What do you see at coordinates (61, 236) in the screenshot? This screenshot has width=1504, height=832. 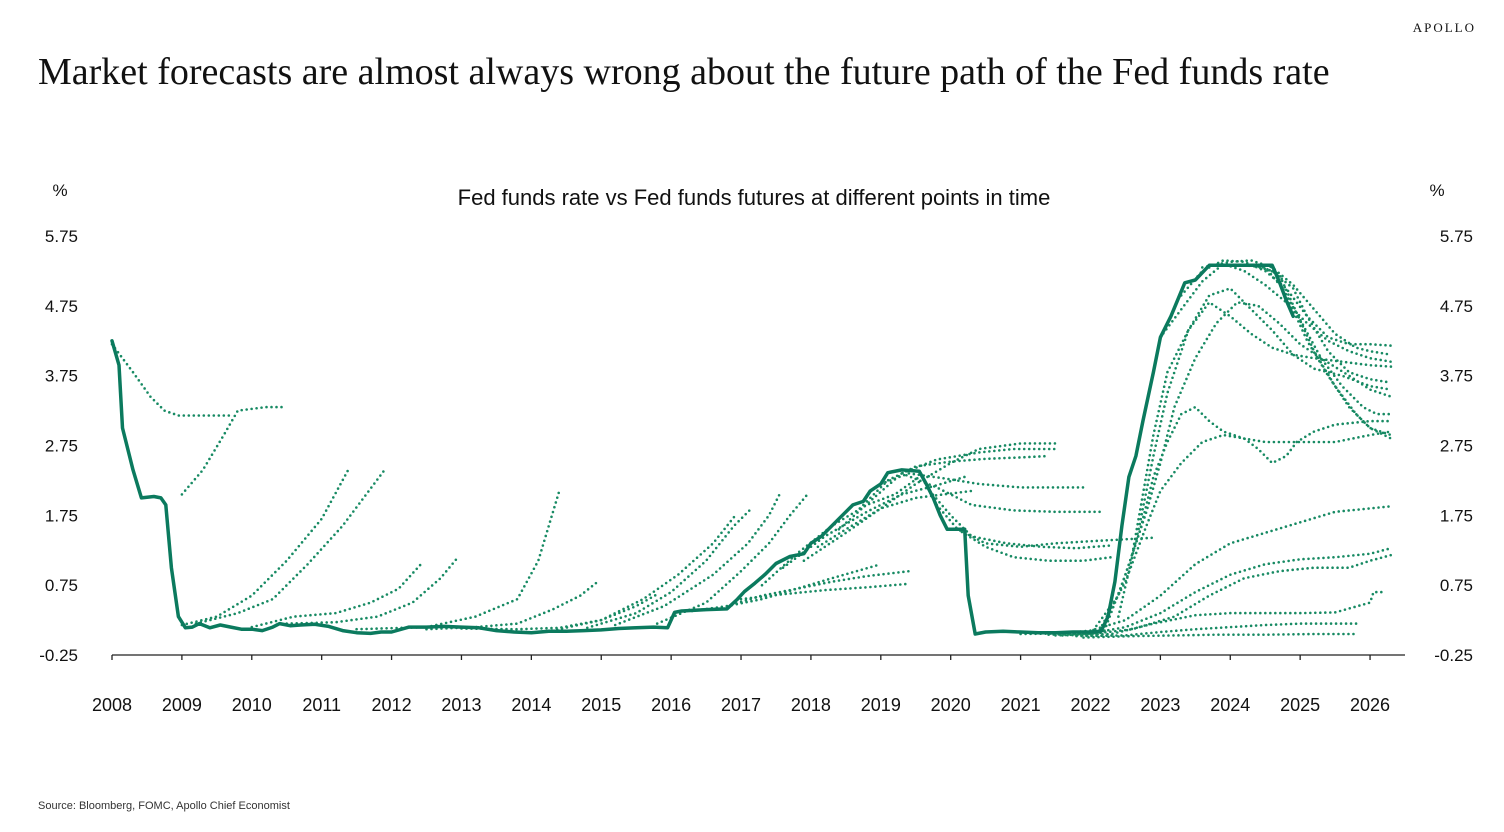 I see `y-tick-left-label: 5.75` at bounding box center [61, 236].